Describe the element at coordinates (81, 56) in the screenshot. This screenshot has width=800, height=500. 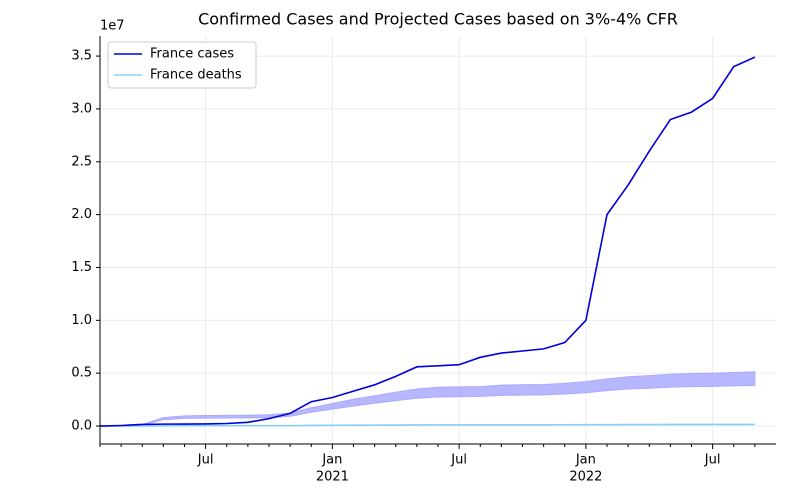
I see `y-tick-label: 3.5` at that location.